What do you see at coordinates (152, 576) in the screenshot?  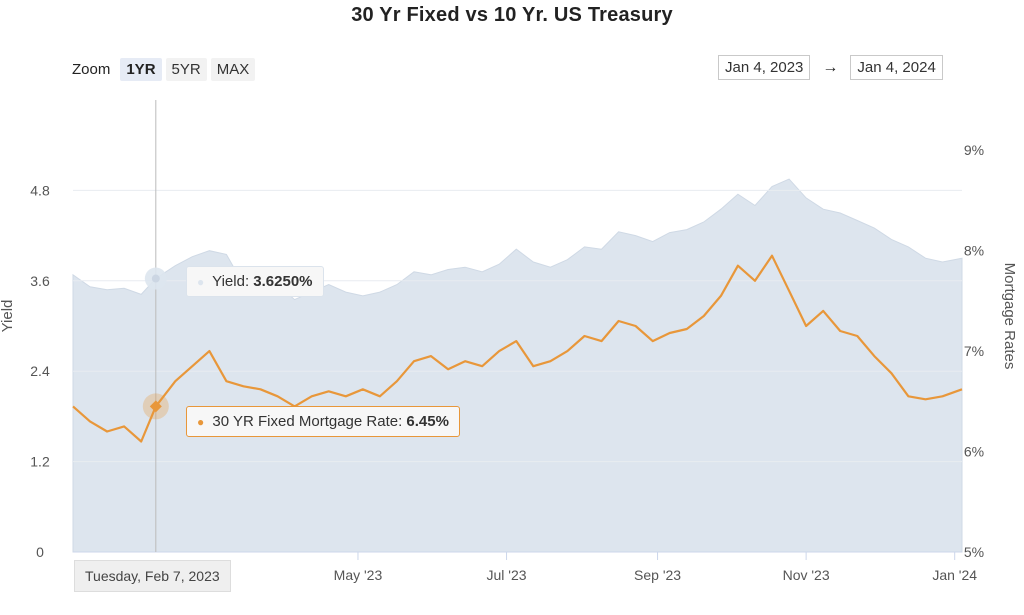 I see `date-tooltip: Tuesday, Feb 7, 2023` at bounding box center [152, 576].